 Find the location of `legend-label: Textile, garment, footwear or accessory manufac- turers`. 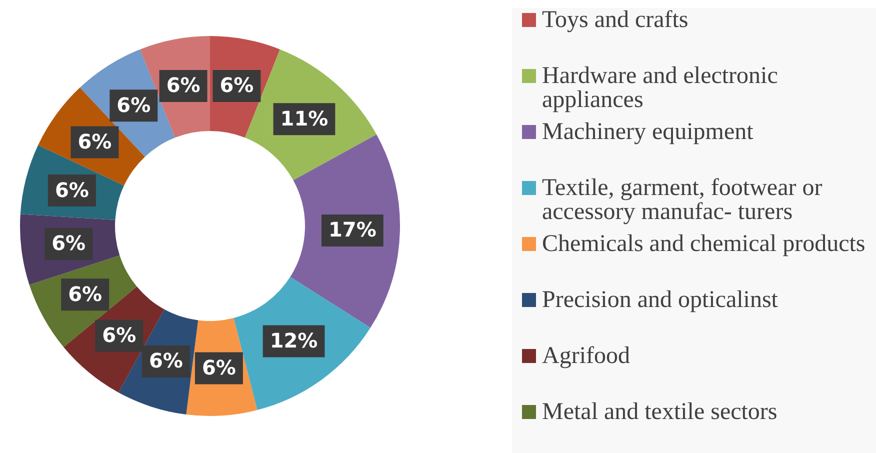

legend-label: Textile, garment, footwear or accessory manufac- turers is located at coordinates (683, 200).